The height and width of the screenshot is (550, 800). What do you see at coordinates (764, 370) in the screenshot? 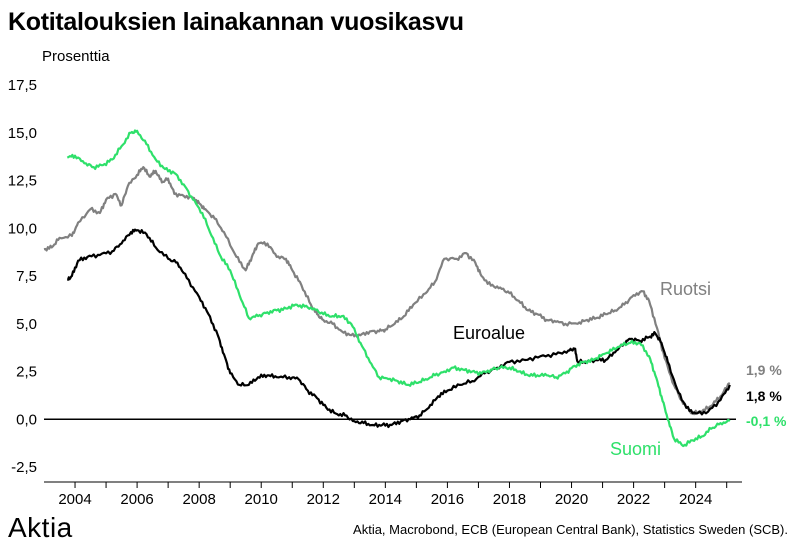
I see `series-end-value-ruotsi: 1,9 %` at bounding box center [764, 370].